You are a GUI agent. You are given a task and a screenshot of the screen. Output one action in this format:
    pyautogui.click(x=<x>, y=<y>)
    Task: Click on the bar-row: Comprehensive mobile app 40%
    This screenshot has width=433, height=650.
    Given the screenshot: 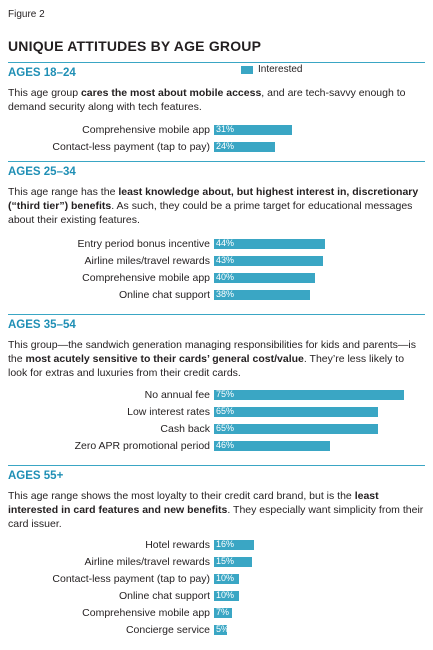 What is the action you would take?
    pyautogui.click(x=216, y=278)
    